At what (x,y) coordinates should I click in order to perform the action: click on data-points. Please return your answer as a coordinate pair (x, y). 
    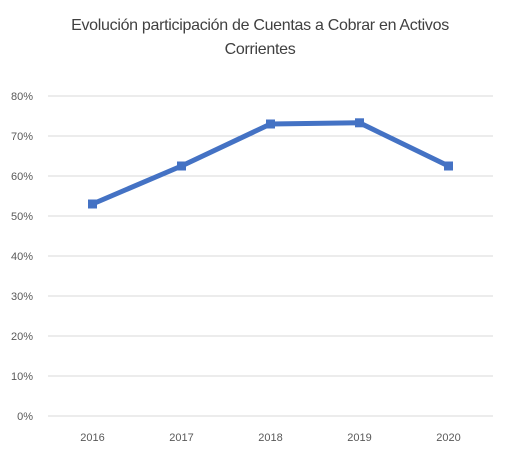
    Looking at the image, I should click on (270, 163).